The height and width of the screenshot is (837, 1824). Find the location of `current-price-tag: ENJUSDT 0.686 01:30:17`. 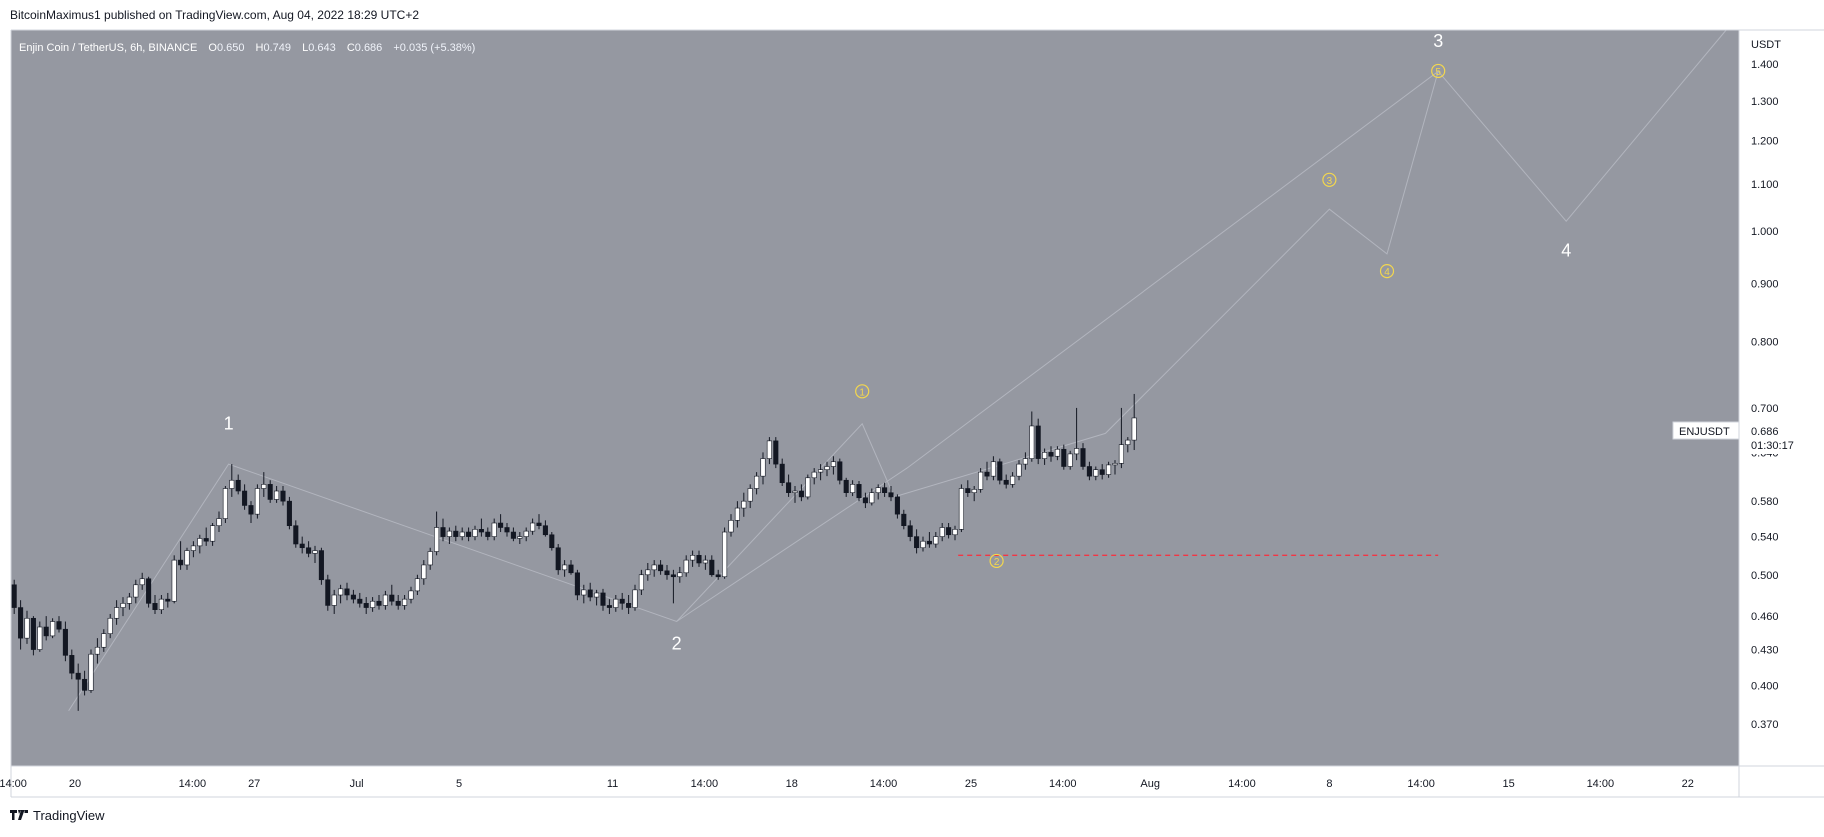

current-price-tag: ENJUSDT 0.686 01:30:17 is located at coordinates (1739, 437).